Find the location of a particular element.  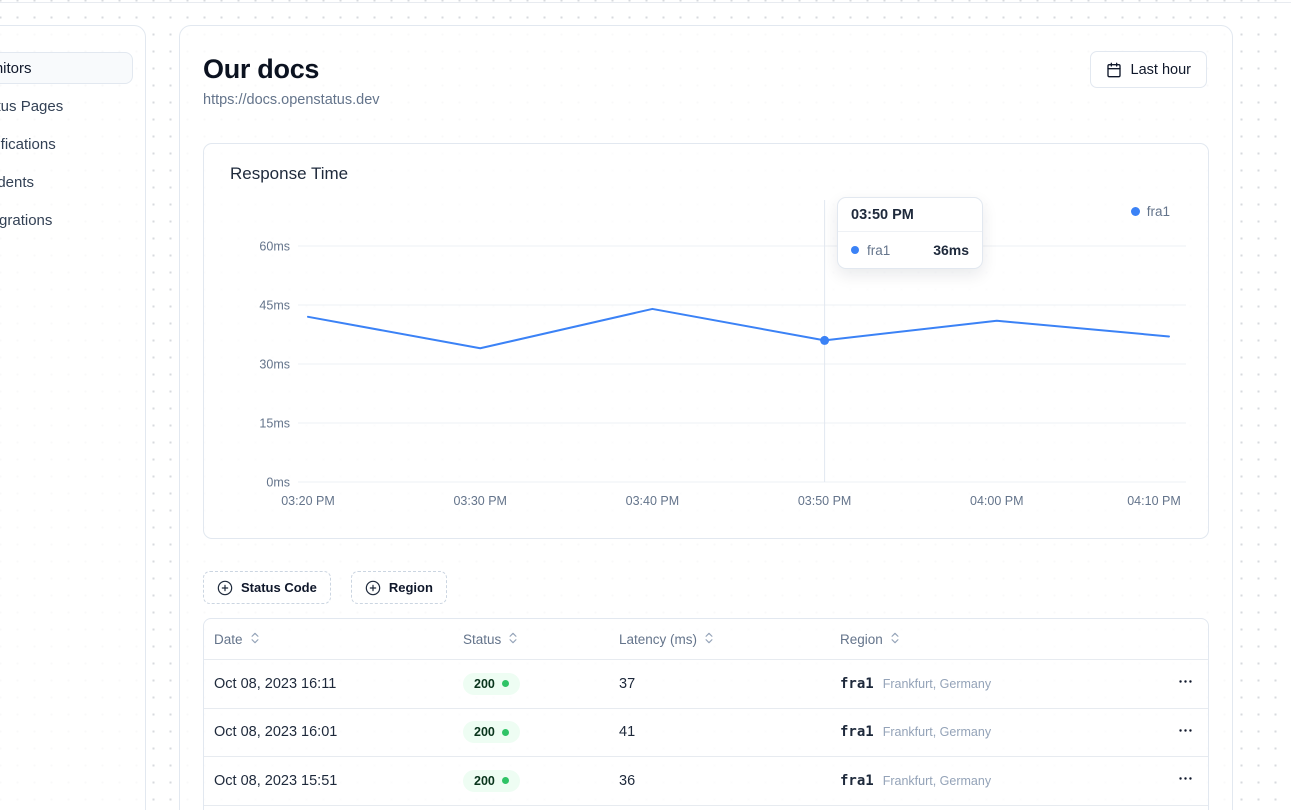

table-filters: Status Code Region is located at coordinates (705, 587).